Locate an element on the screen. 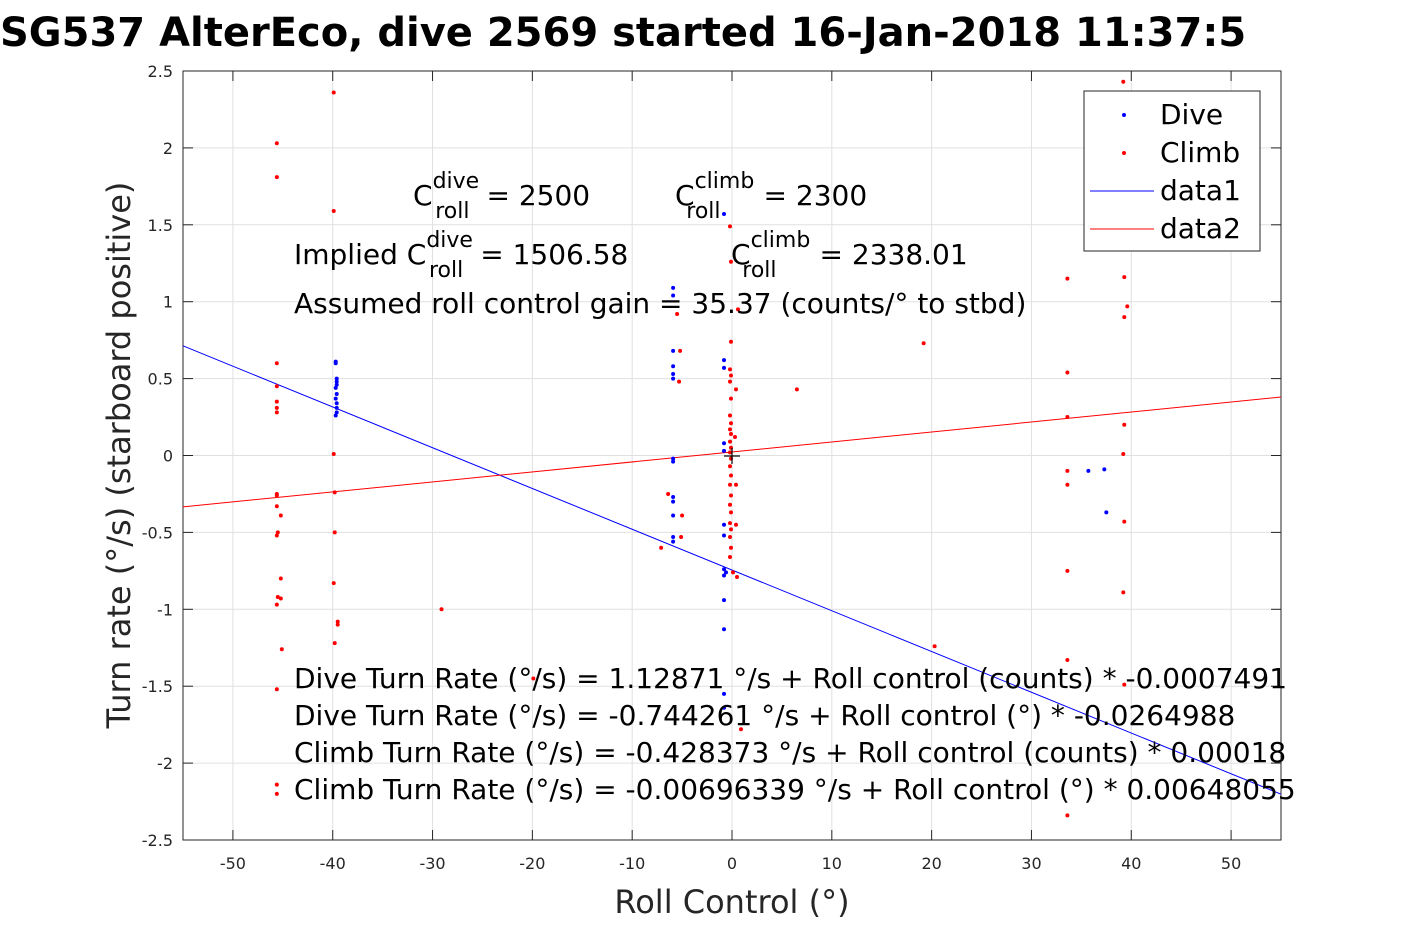 This screenshot has height=945, width=1417. origin-crosshair is located at coordinates (732, 456).